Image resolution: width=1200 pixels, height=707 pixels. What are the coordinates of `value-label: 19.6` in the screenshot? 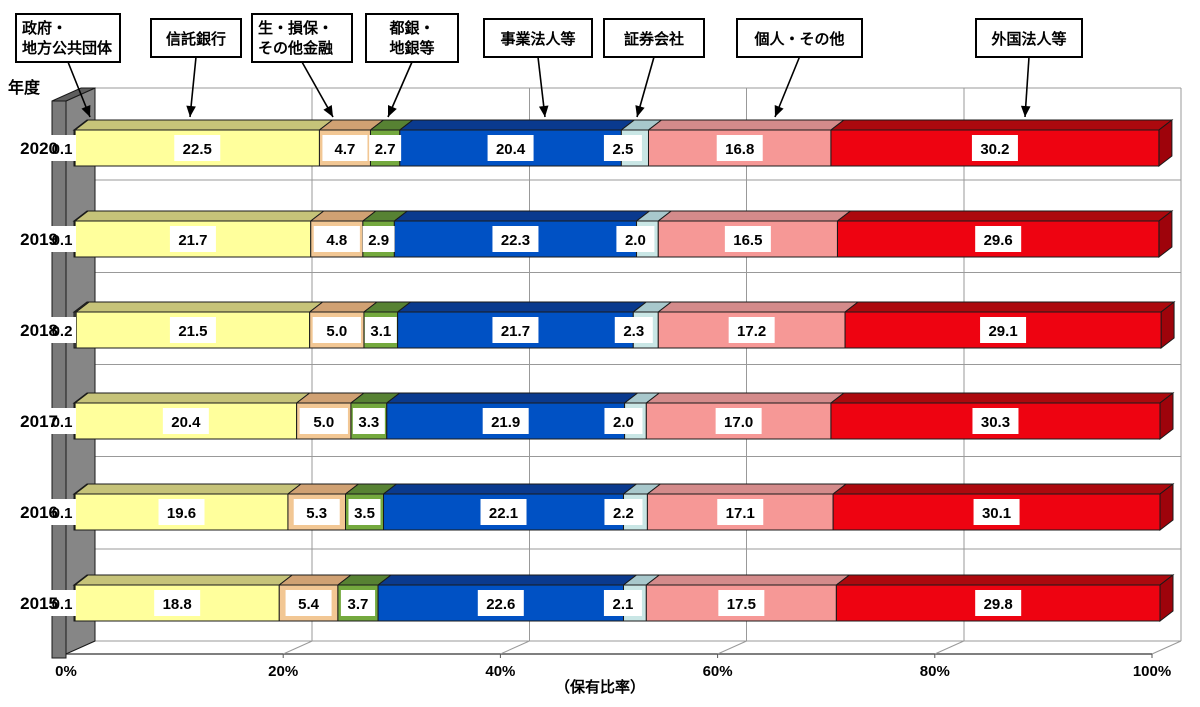 It's located at (181, 513).